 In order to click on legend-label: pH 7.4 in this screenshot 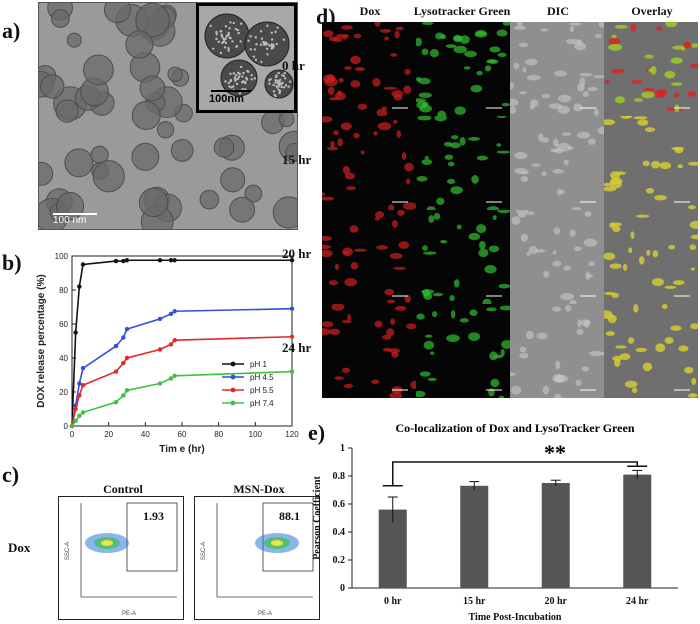, I will do `click(262, 403)`.